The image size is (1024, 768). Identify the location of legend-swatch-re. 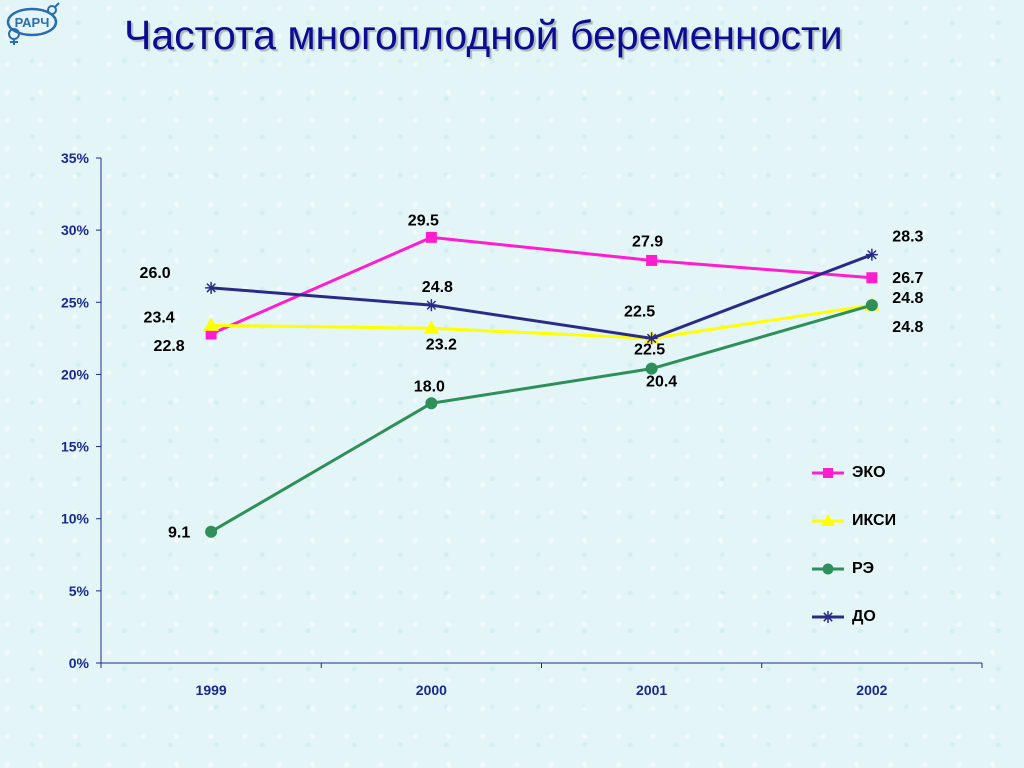
(828, 569).